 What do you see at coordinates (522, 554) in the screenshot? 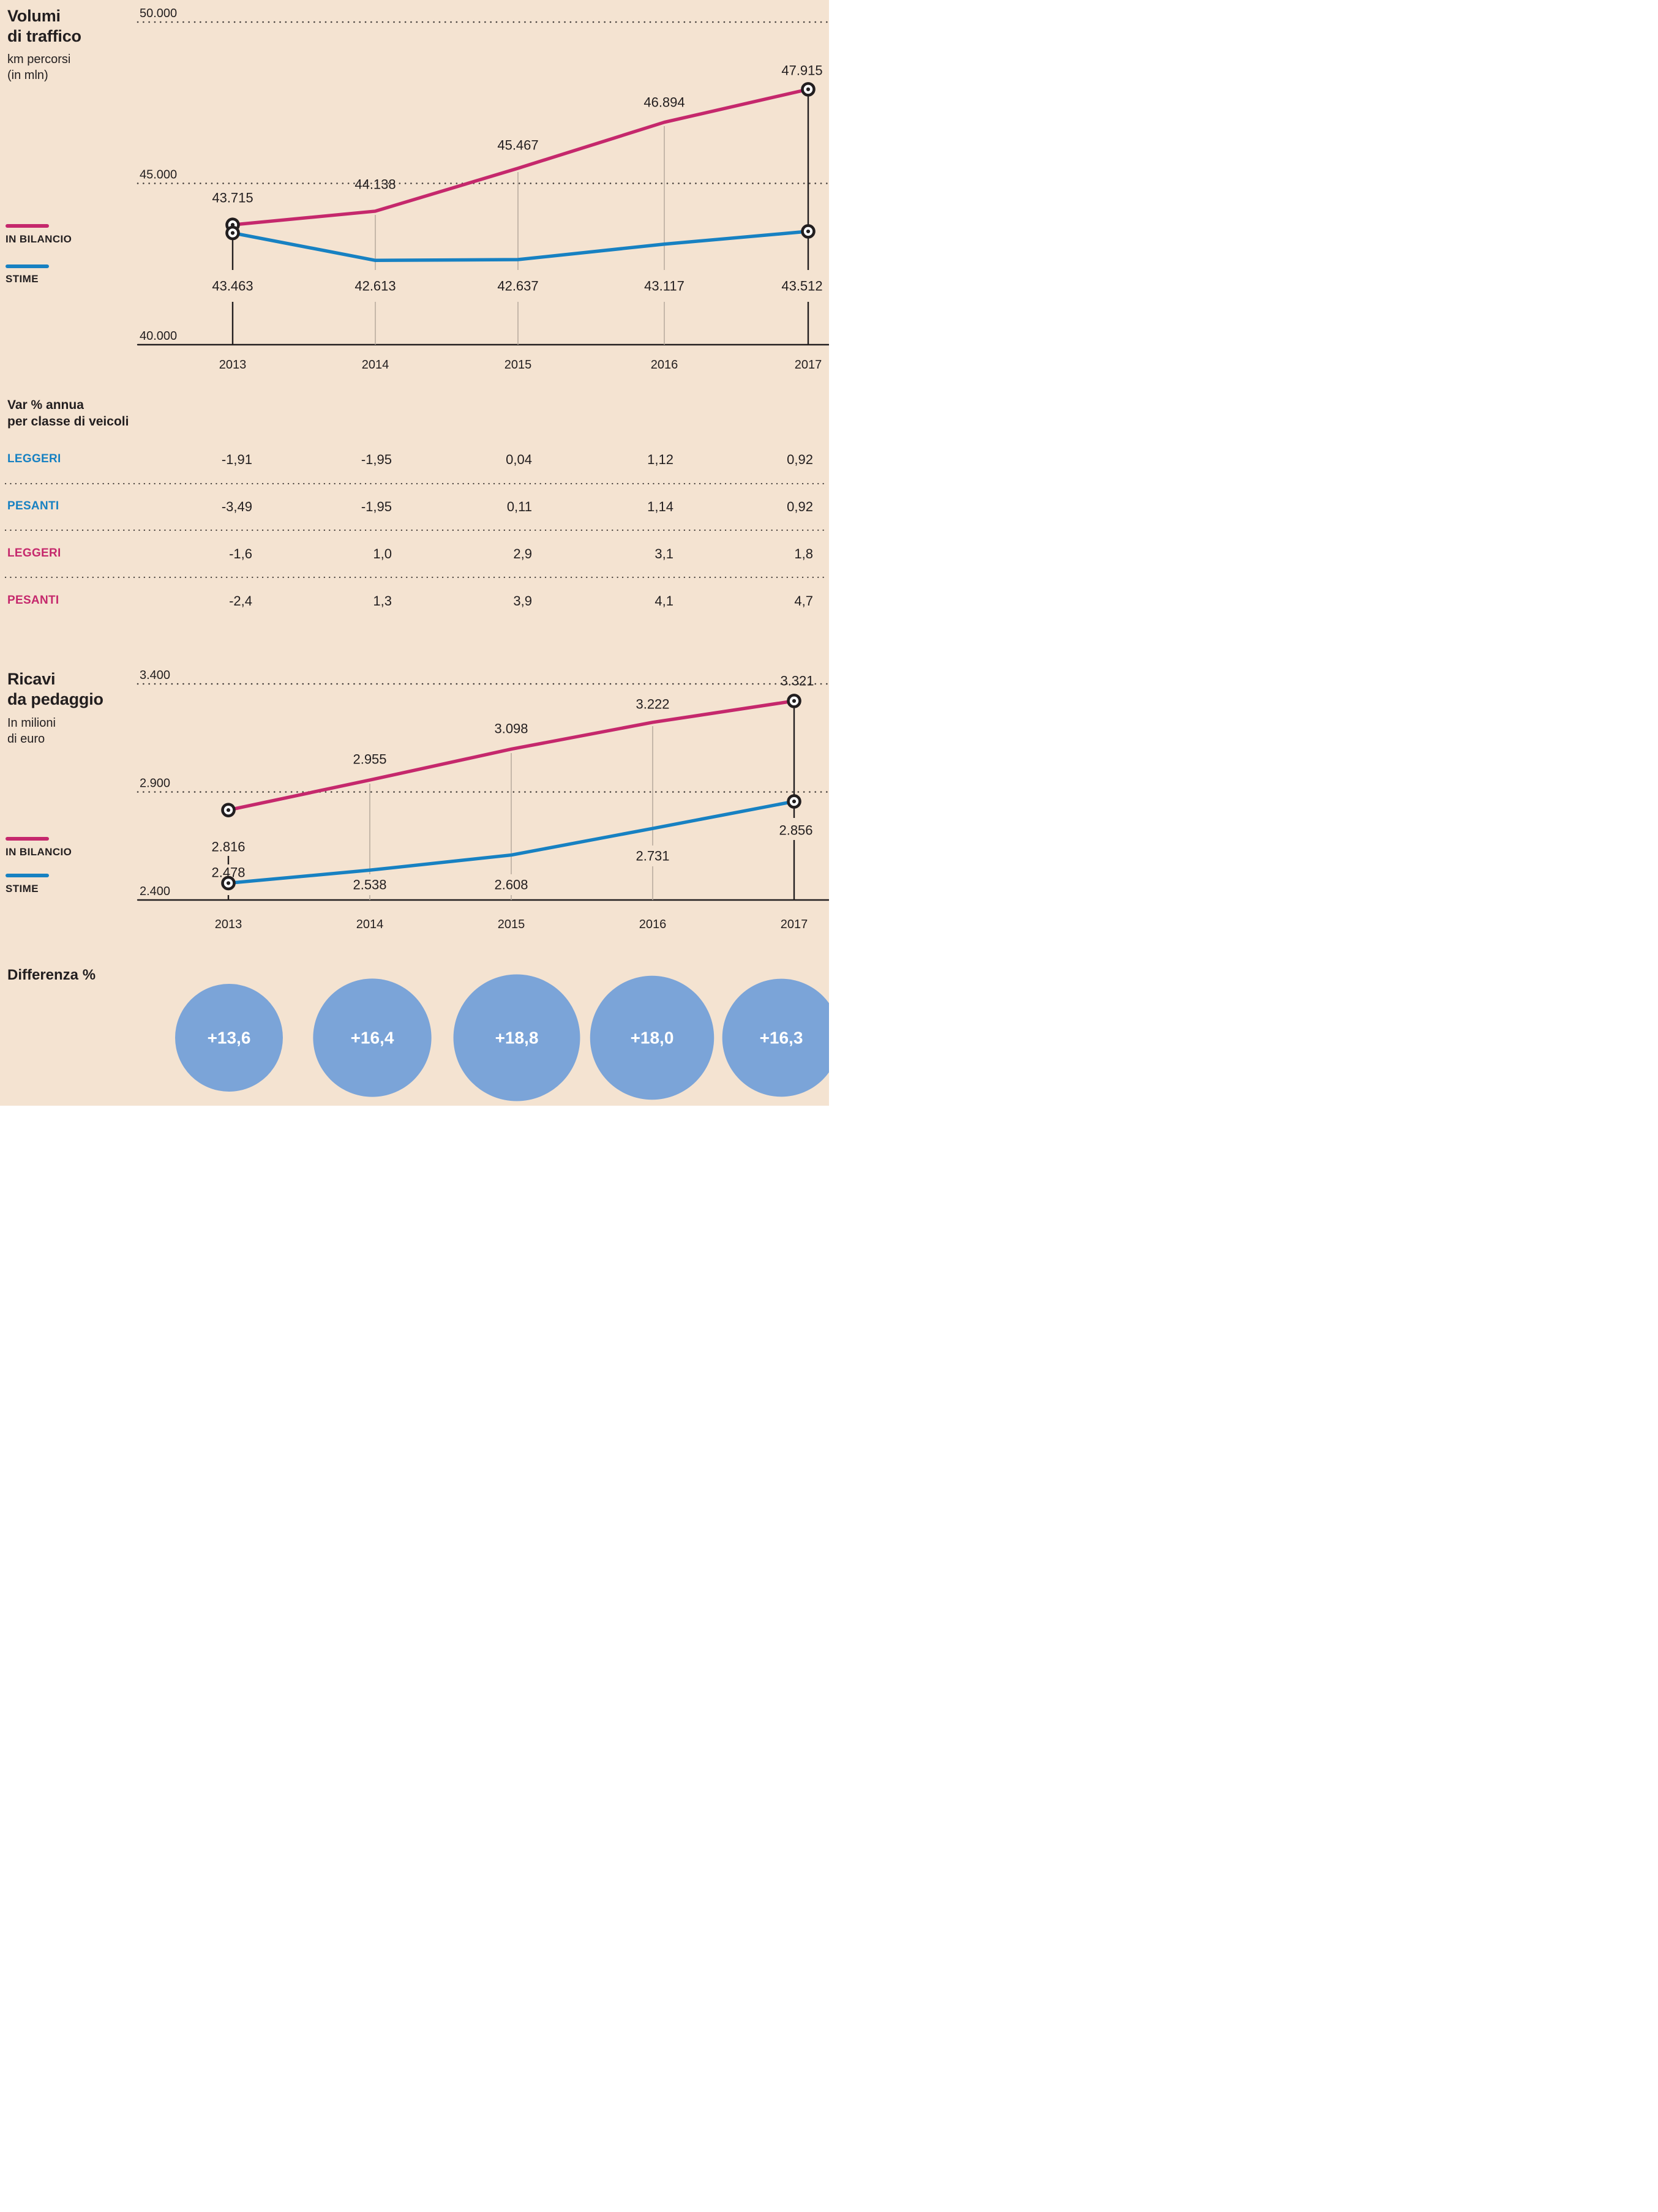
I see `table-value-cell: 2,9` at bounding box center [522, 554].